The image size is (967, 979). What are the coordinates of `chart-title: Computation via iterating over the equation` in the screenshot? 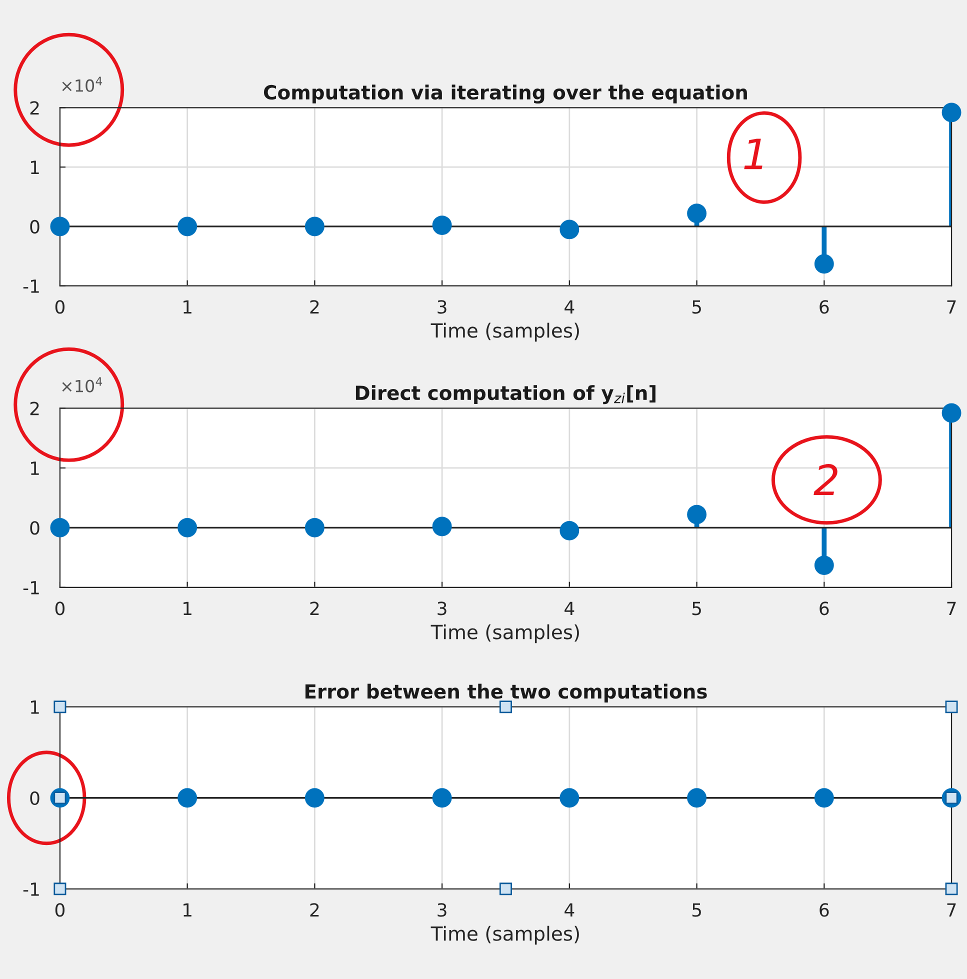 It's located at (505, 94).